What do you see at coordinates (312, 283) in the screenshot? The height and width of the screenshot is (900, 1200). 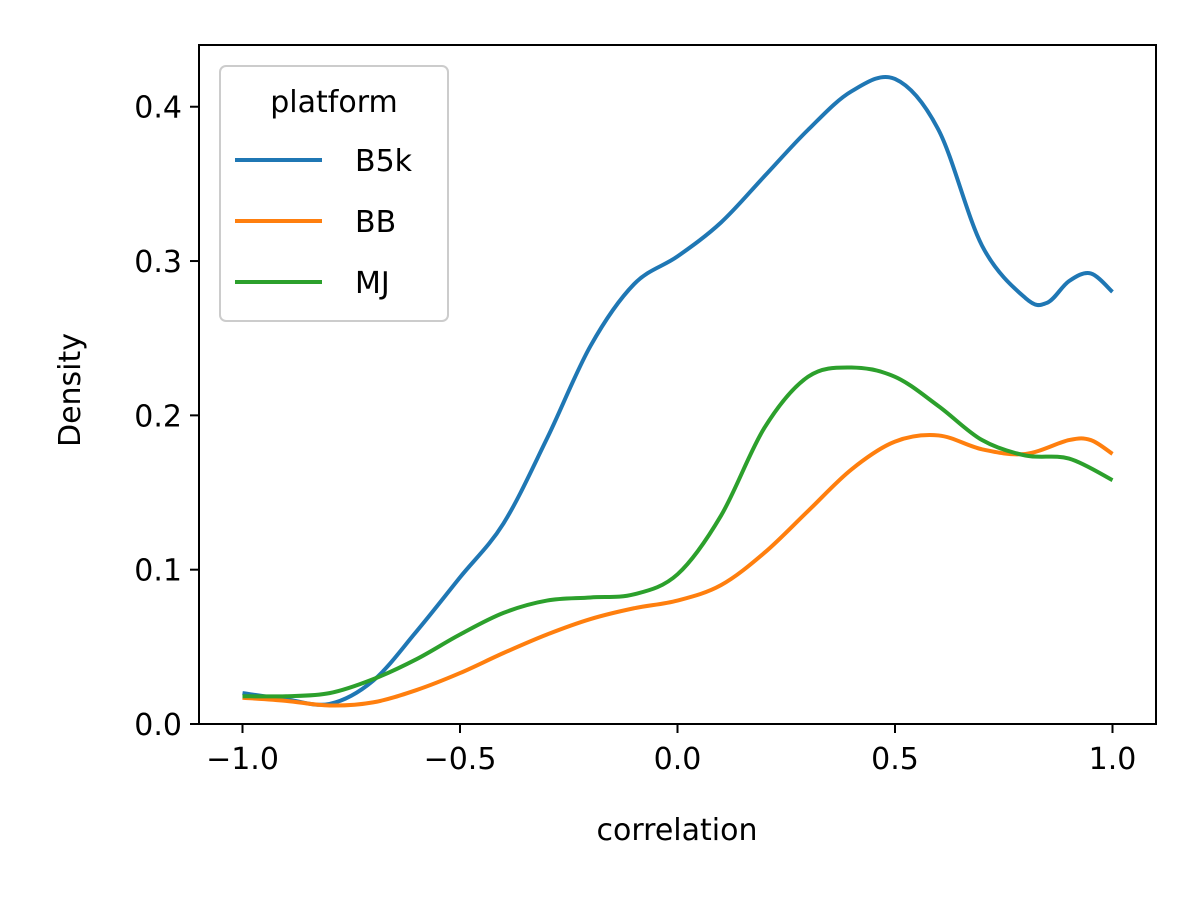 I see `legend-entry-mj: MJ` at bounding box center [312, 283].